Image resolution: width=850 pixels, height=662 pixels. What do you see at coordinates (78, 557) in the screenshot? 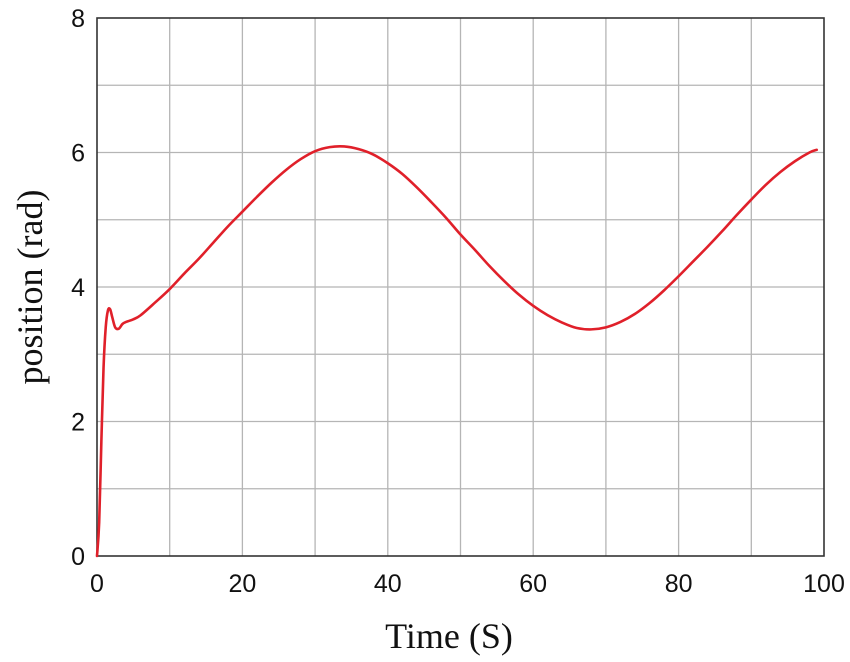
I see `y-tick-label: 0` at bounding box center [78, 557].